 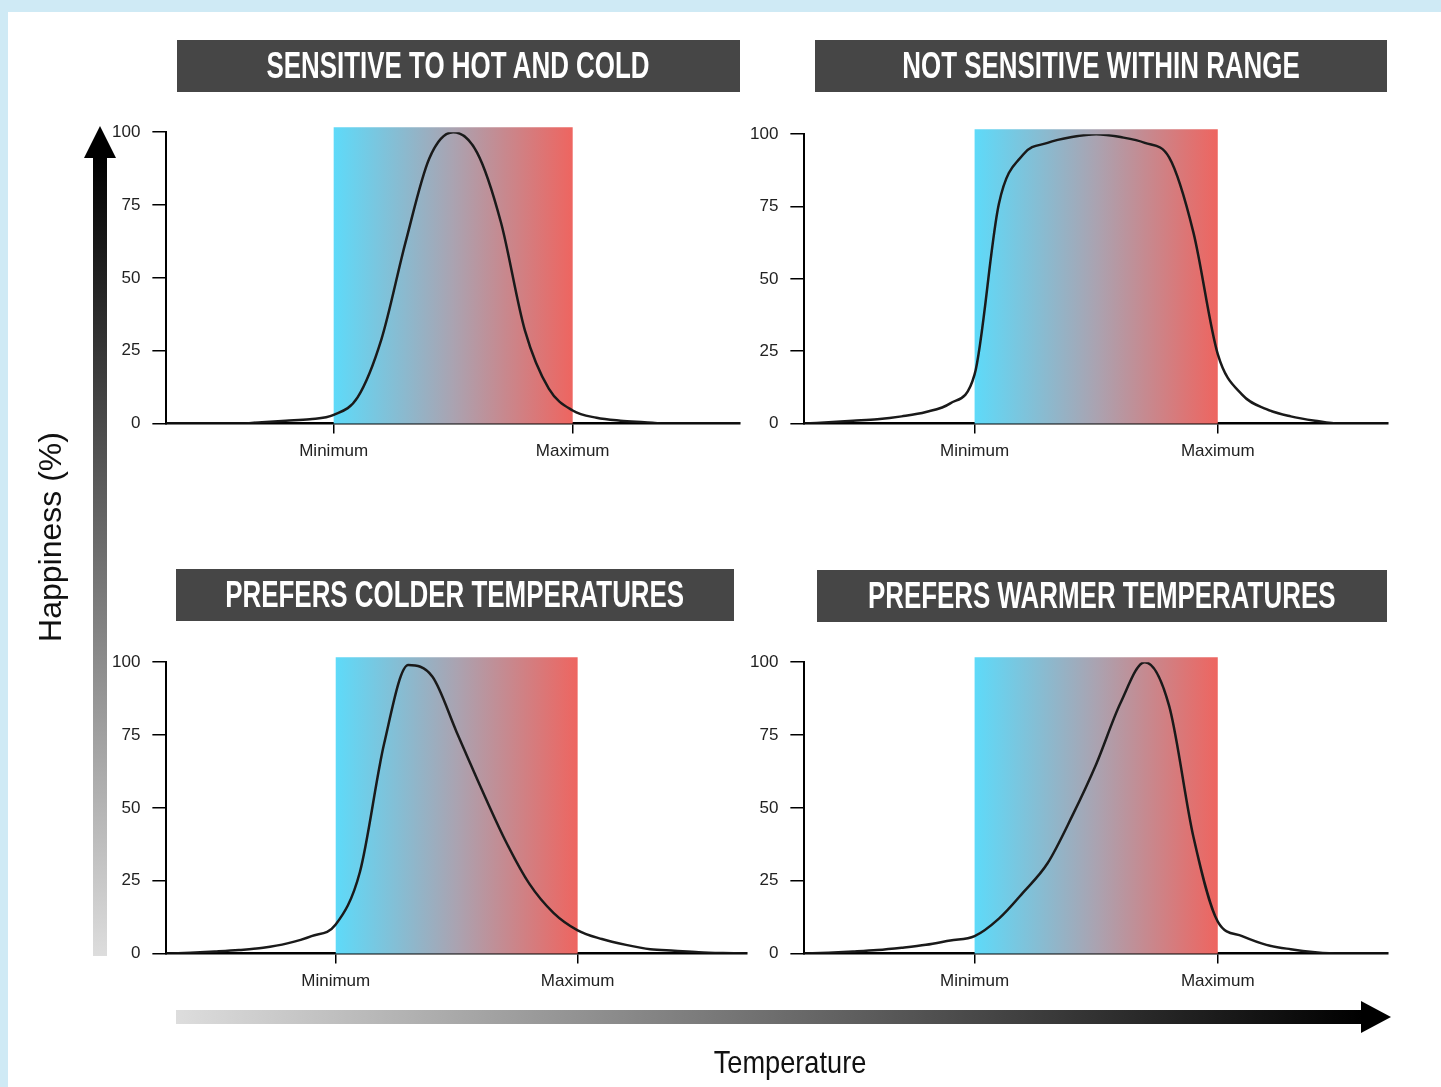 I want to click on y-axis-title: Happiness (%), so click(x=50, y=537).